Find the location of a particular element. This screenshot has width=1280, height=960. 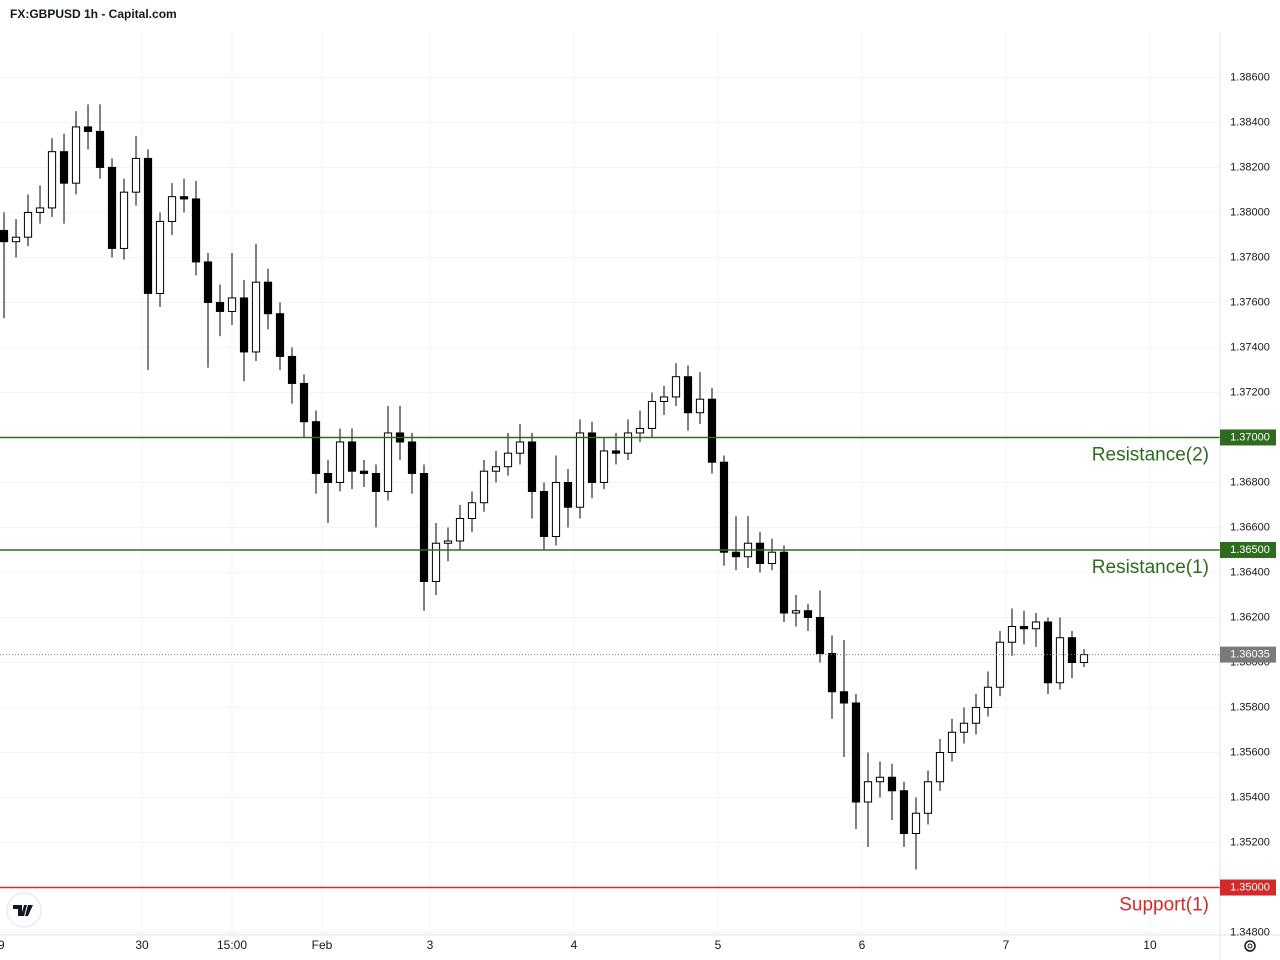

last-price-tag is located at coordinates (1248, 654).